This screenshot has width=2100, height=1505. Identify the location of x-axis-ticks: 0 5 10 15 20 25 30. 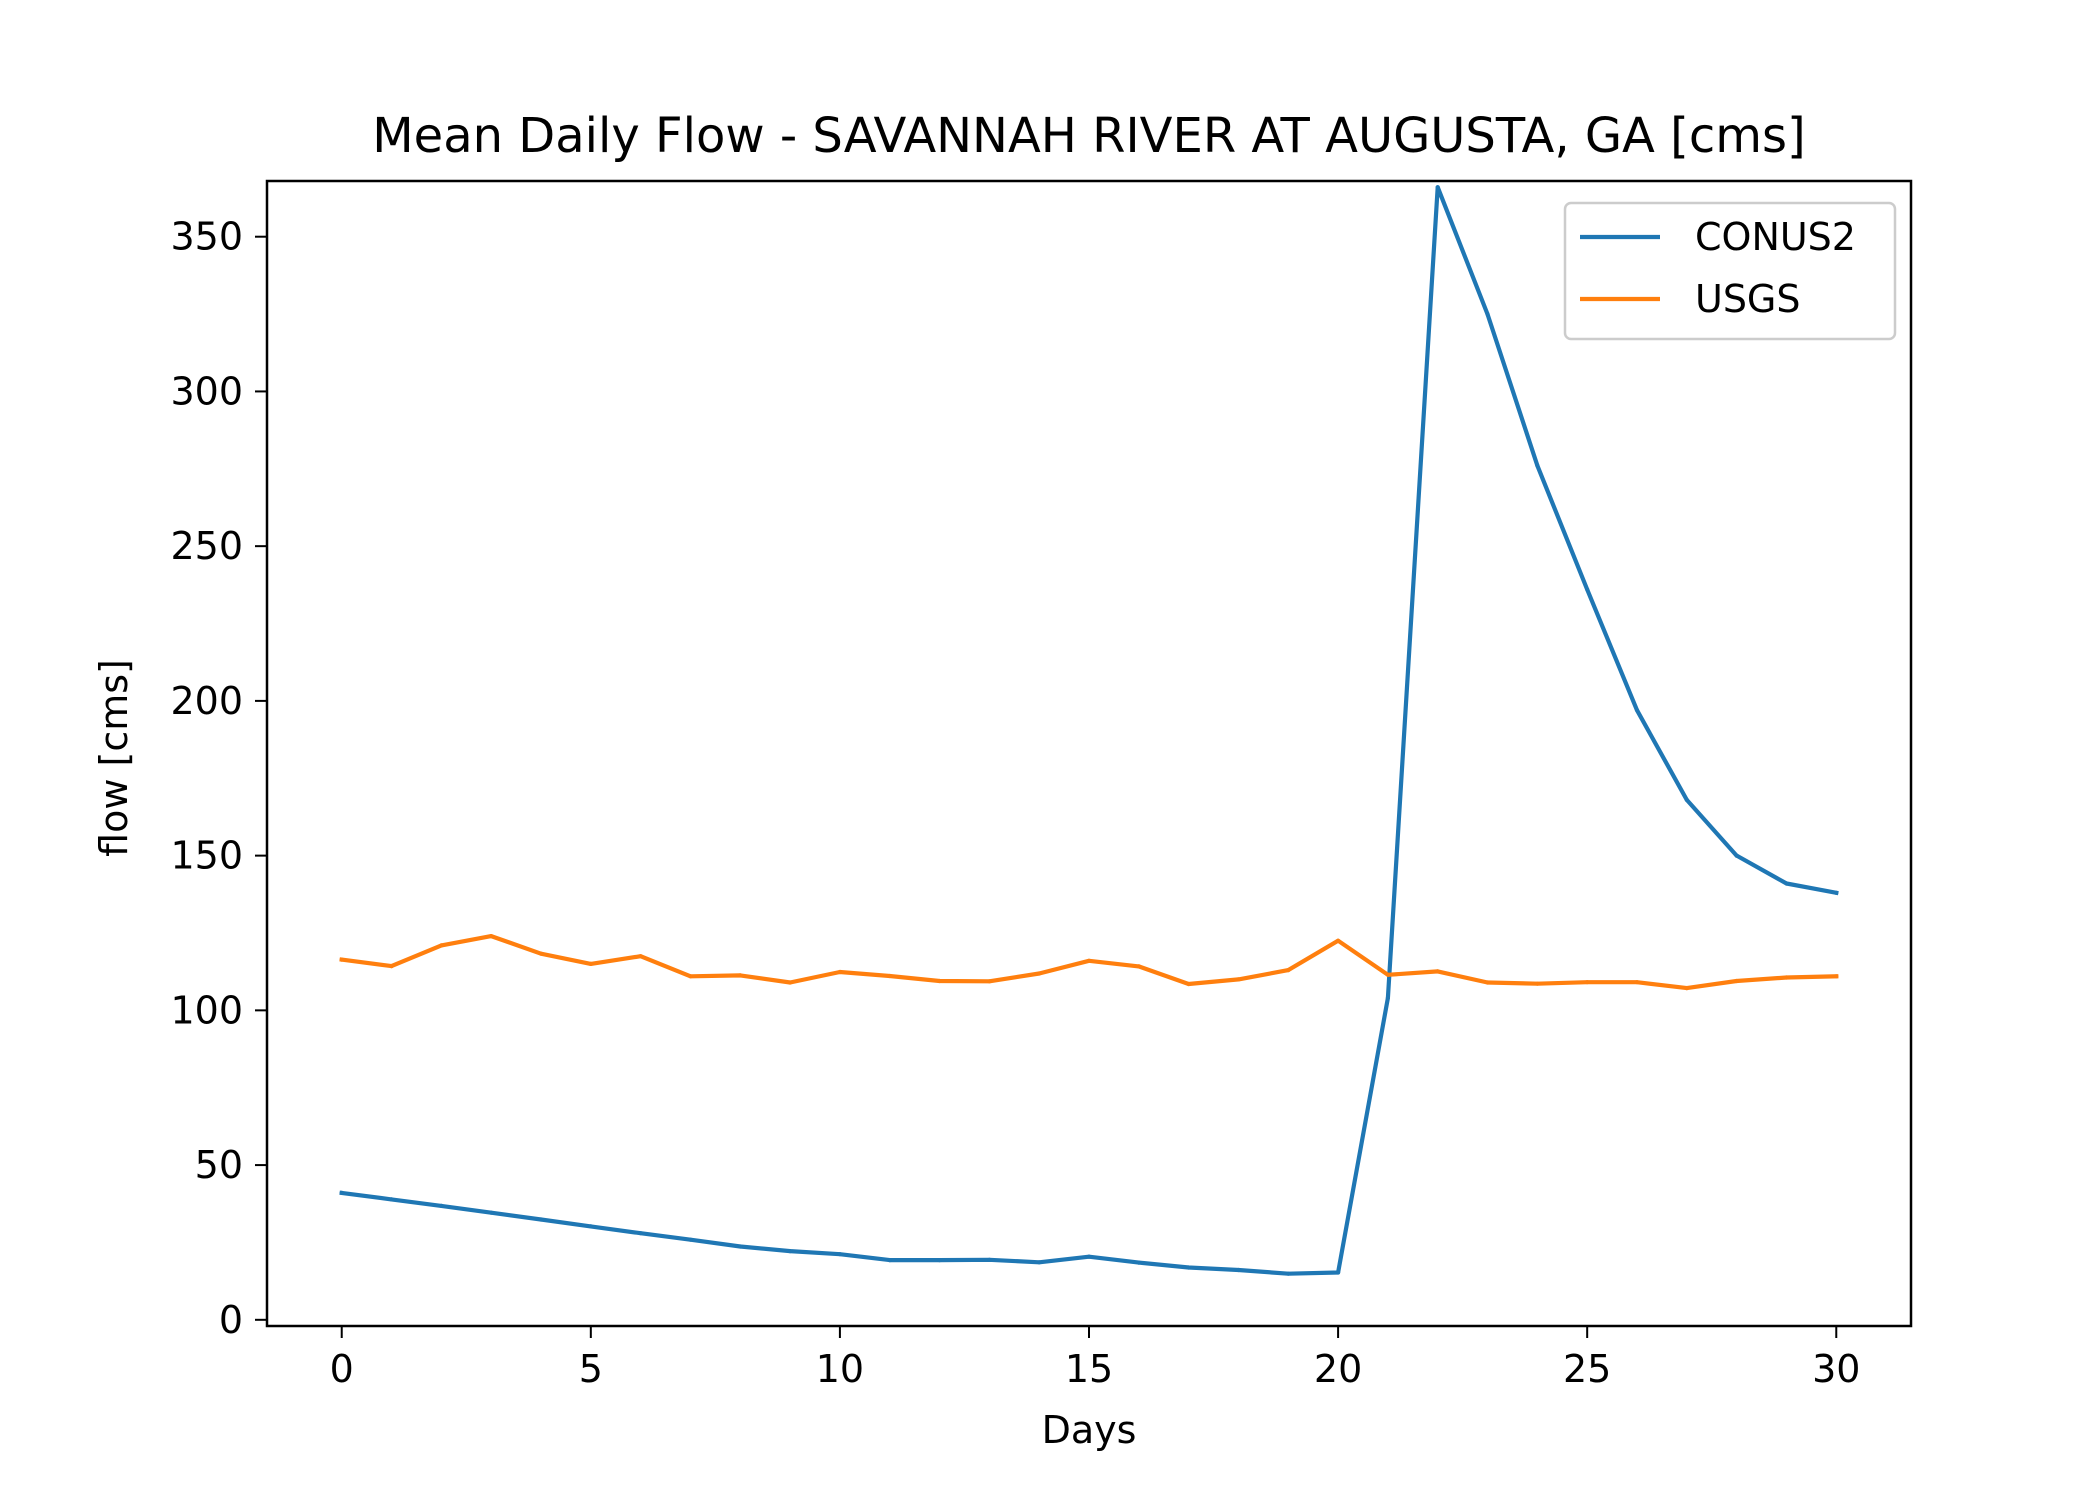
(1095, 1358).